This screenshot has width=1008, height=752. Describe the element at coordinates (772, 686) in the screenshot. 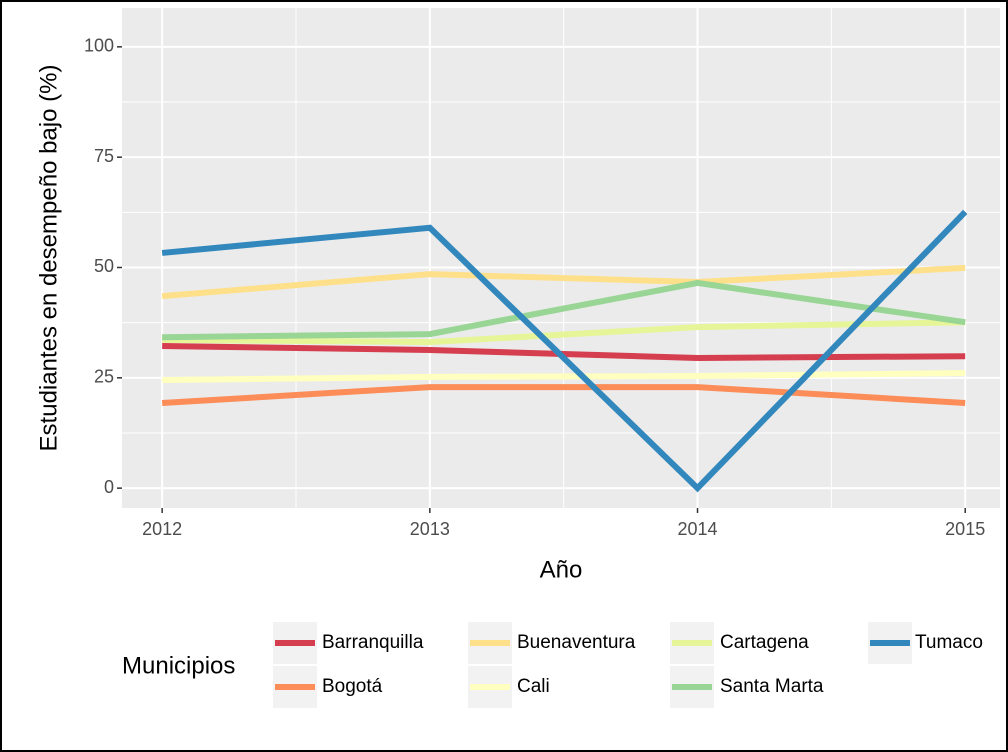

I see `legend-label: Santa Marta` at that location.